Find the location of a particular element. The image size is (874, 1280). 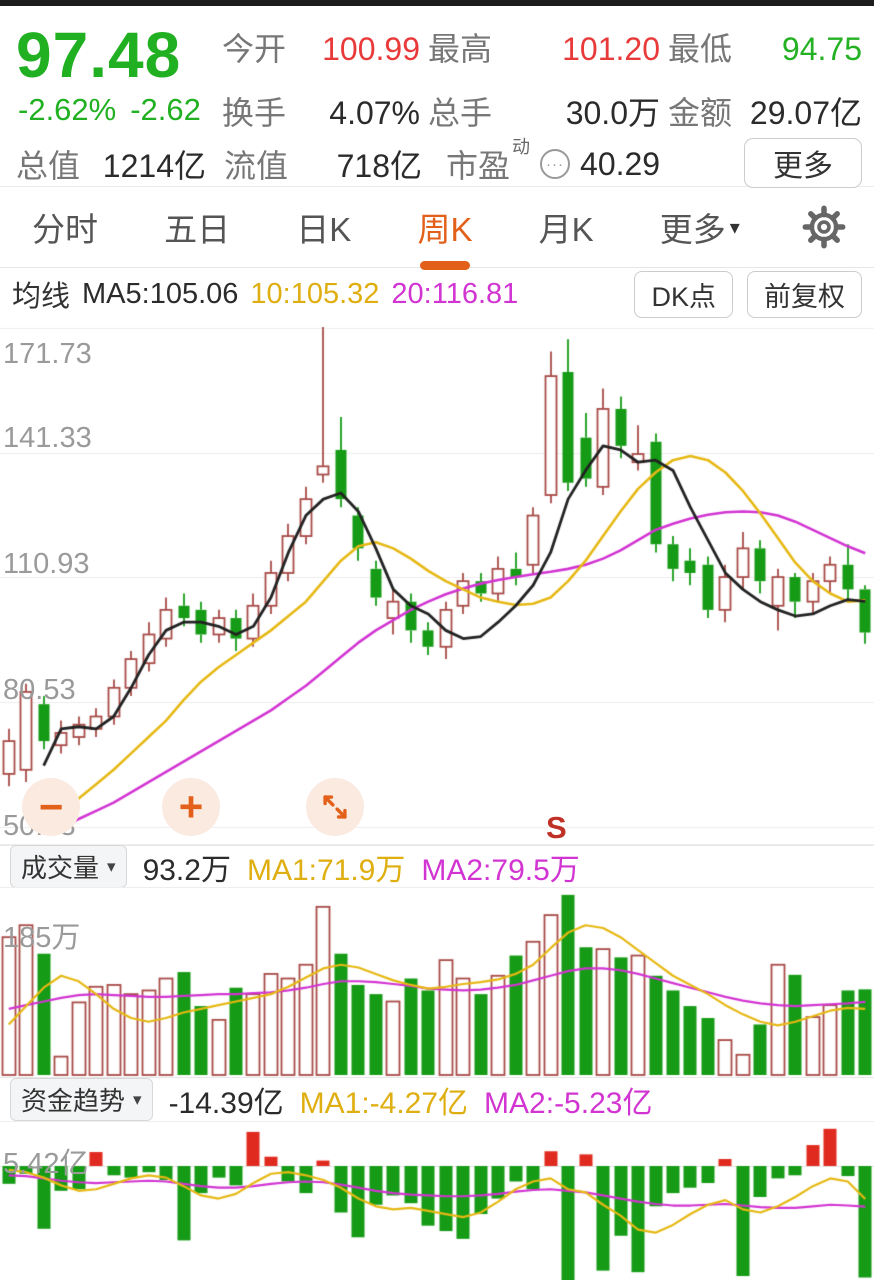

stat-low: 最低 94.75 is located at coordinates (765, 49).